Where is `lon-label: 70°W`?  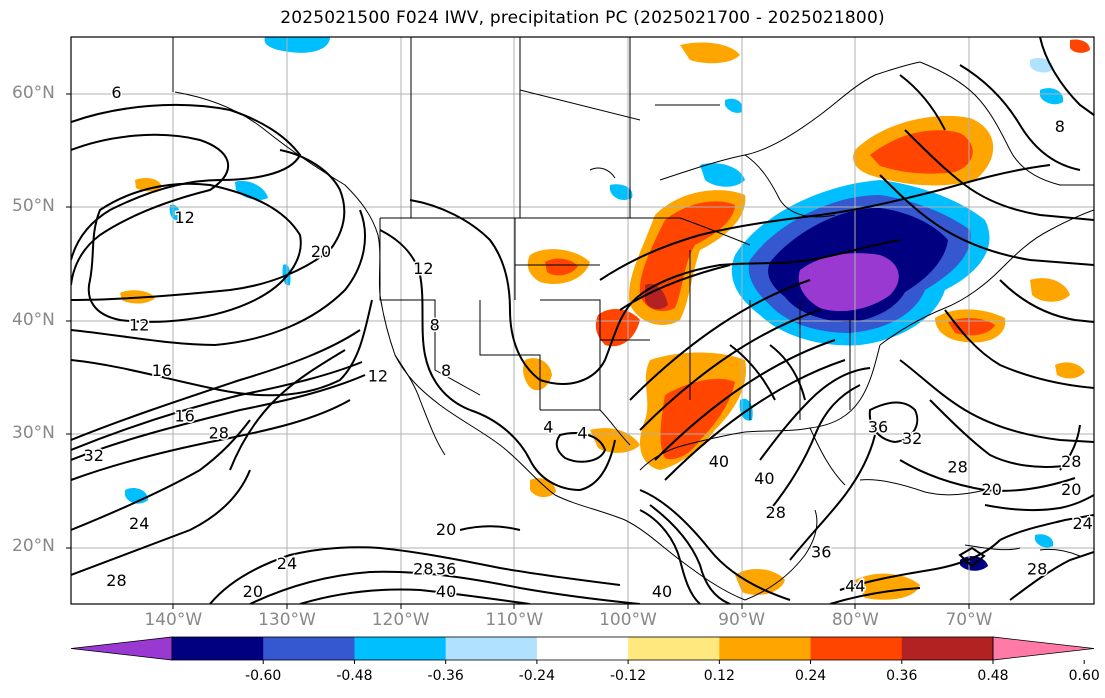
lon-label: 70°W is located at coordinates (969, 620).